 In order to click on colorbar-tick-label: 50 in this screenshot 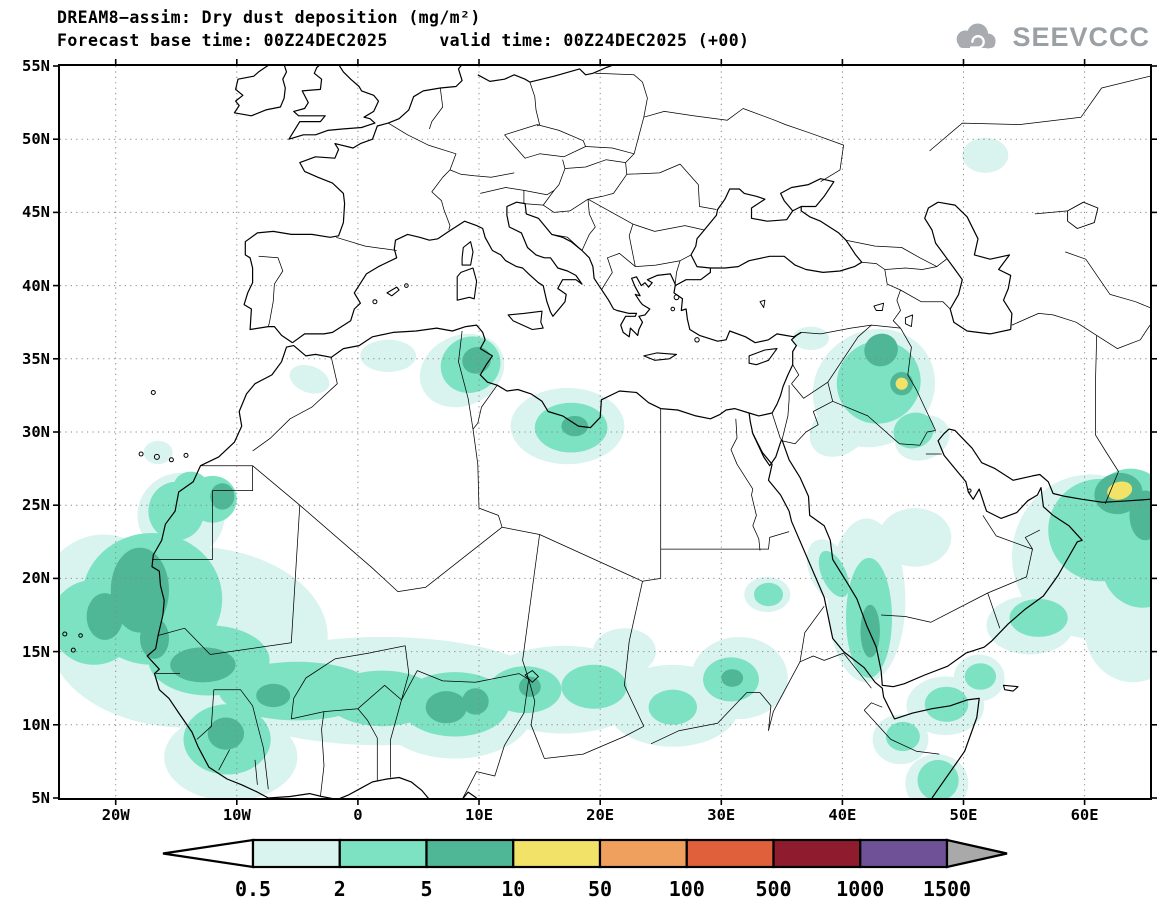, I will do `click(600, 889)`.